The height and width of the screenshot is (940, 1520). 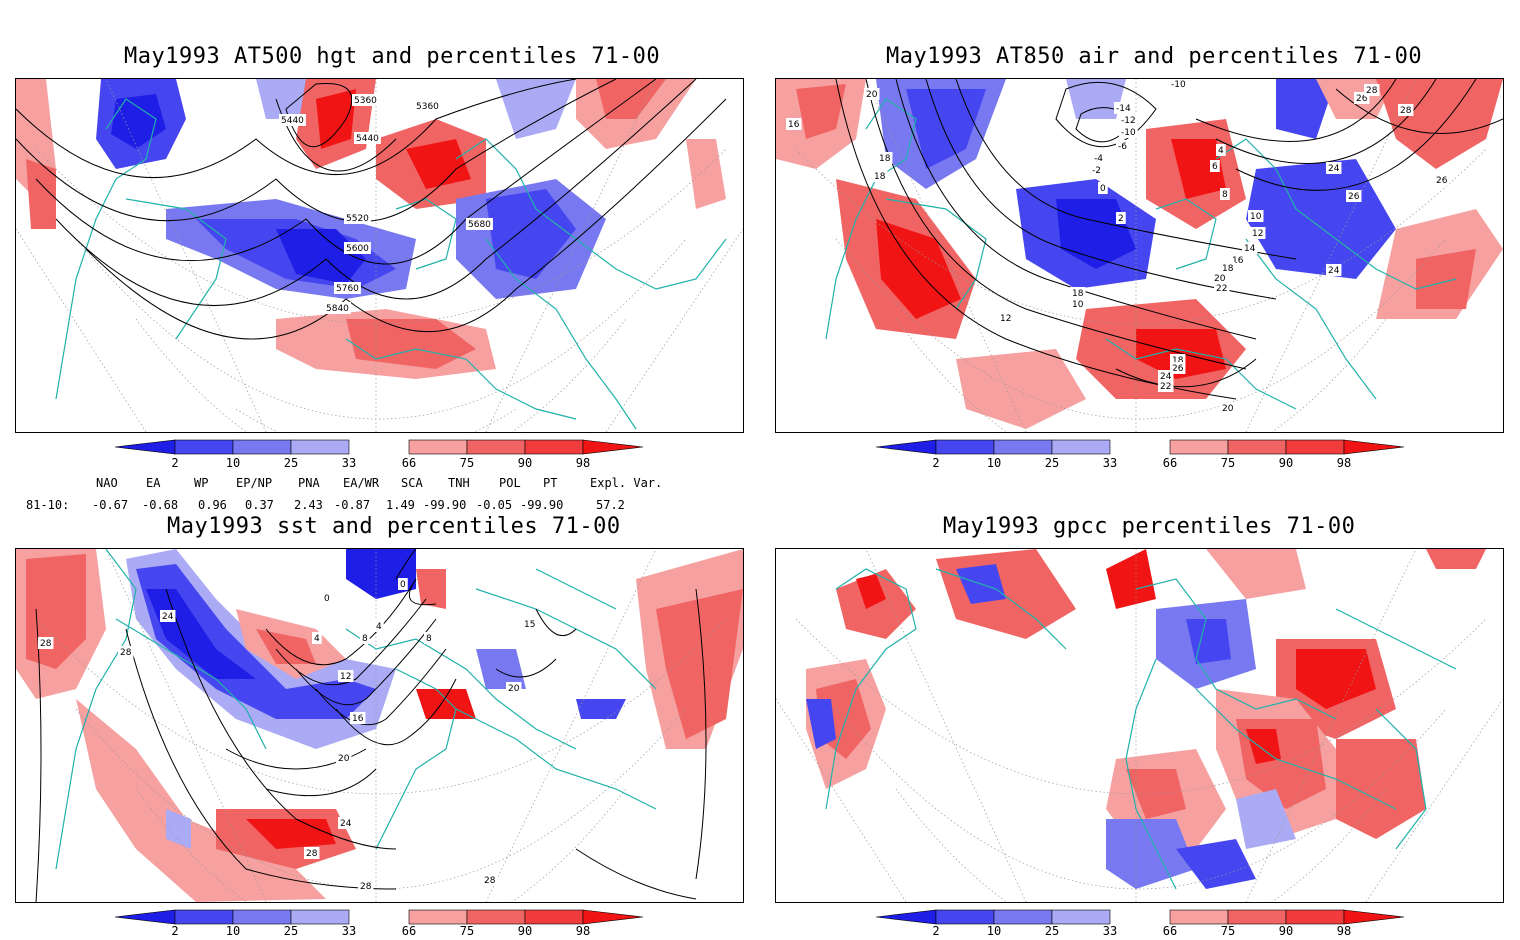 I want to click on panel-title-gpcc: May1993 gpcc percentiles 71-00, so click(x=1149, y=526).